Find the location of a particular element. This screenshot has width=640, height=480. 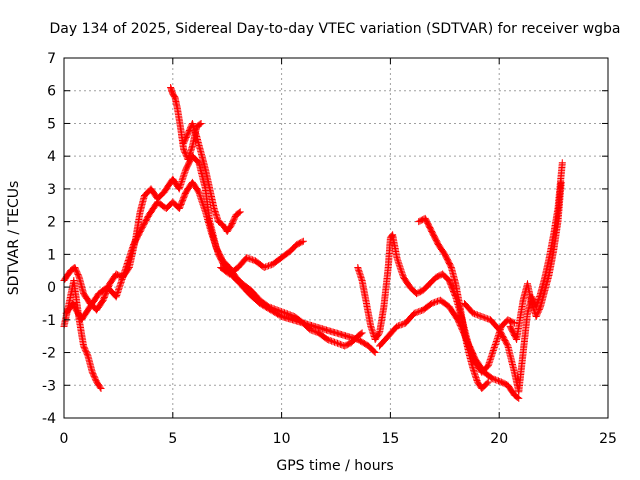

y-tick-label: 6 is located at coordinates (51, 92).